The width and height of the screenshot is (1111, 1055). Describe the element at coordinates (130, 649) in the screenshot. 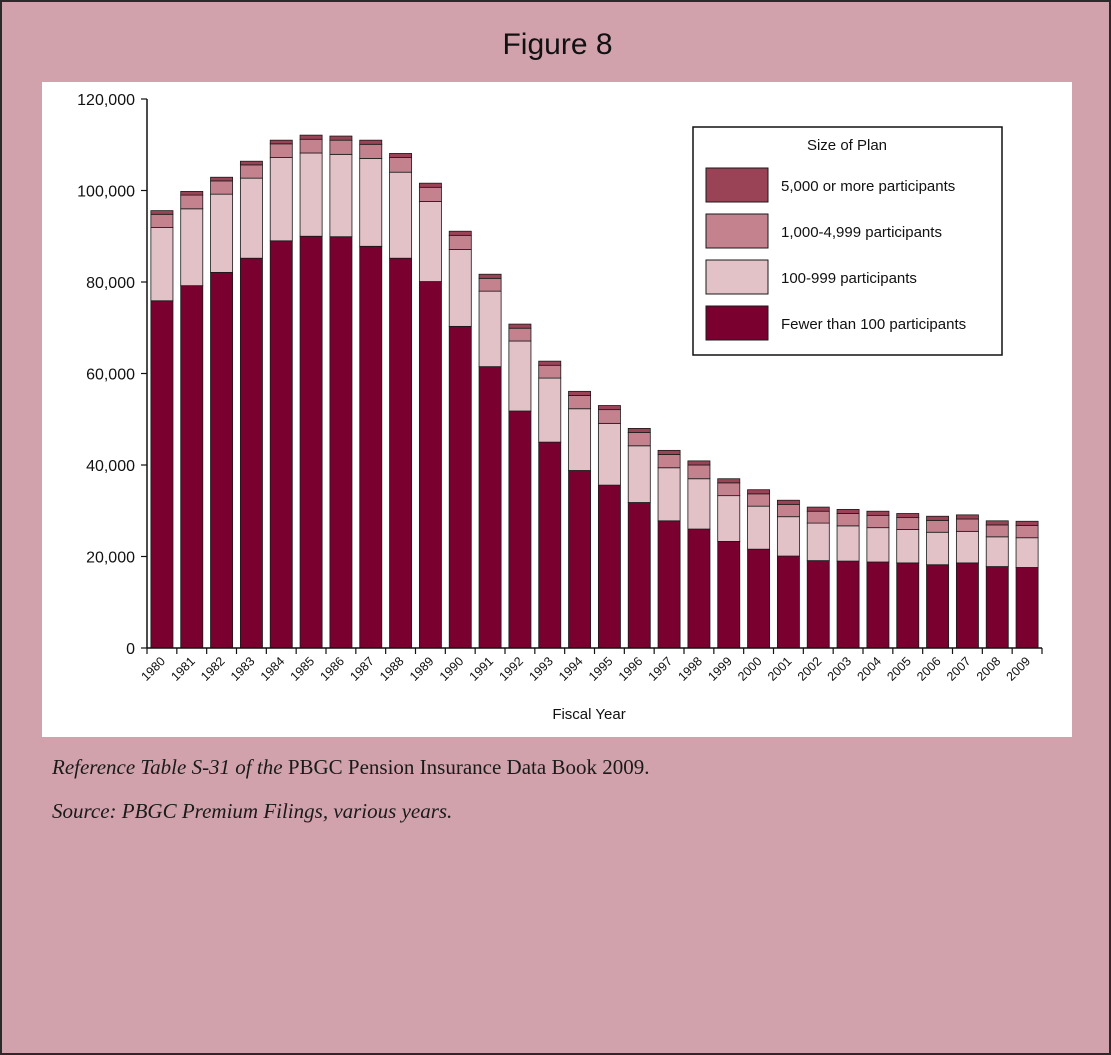

I see `y-tick-label: 0` at that location.